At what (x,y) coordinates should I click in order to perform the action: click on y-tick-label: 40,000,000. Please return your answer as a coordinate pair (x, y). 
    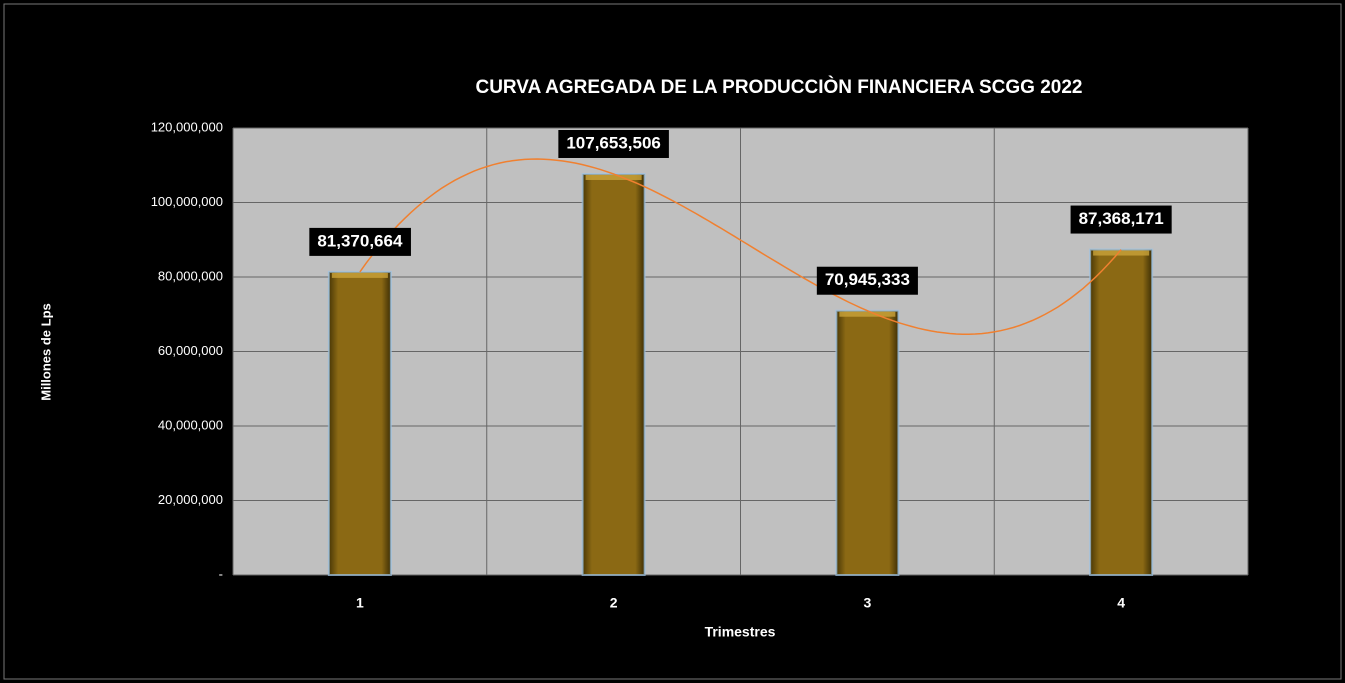
    Looking at the image, I should click on (190, 424).